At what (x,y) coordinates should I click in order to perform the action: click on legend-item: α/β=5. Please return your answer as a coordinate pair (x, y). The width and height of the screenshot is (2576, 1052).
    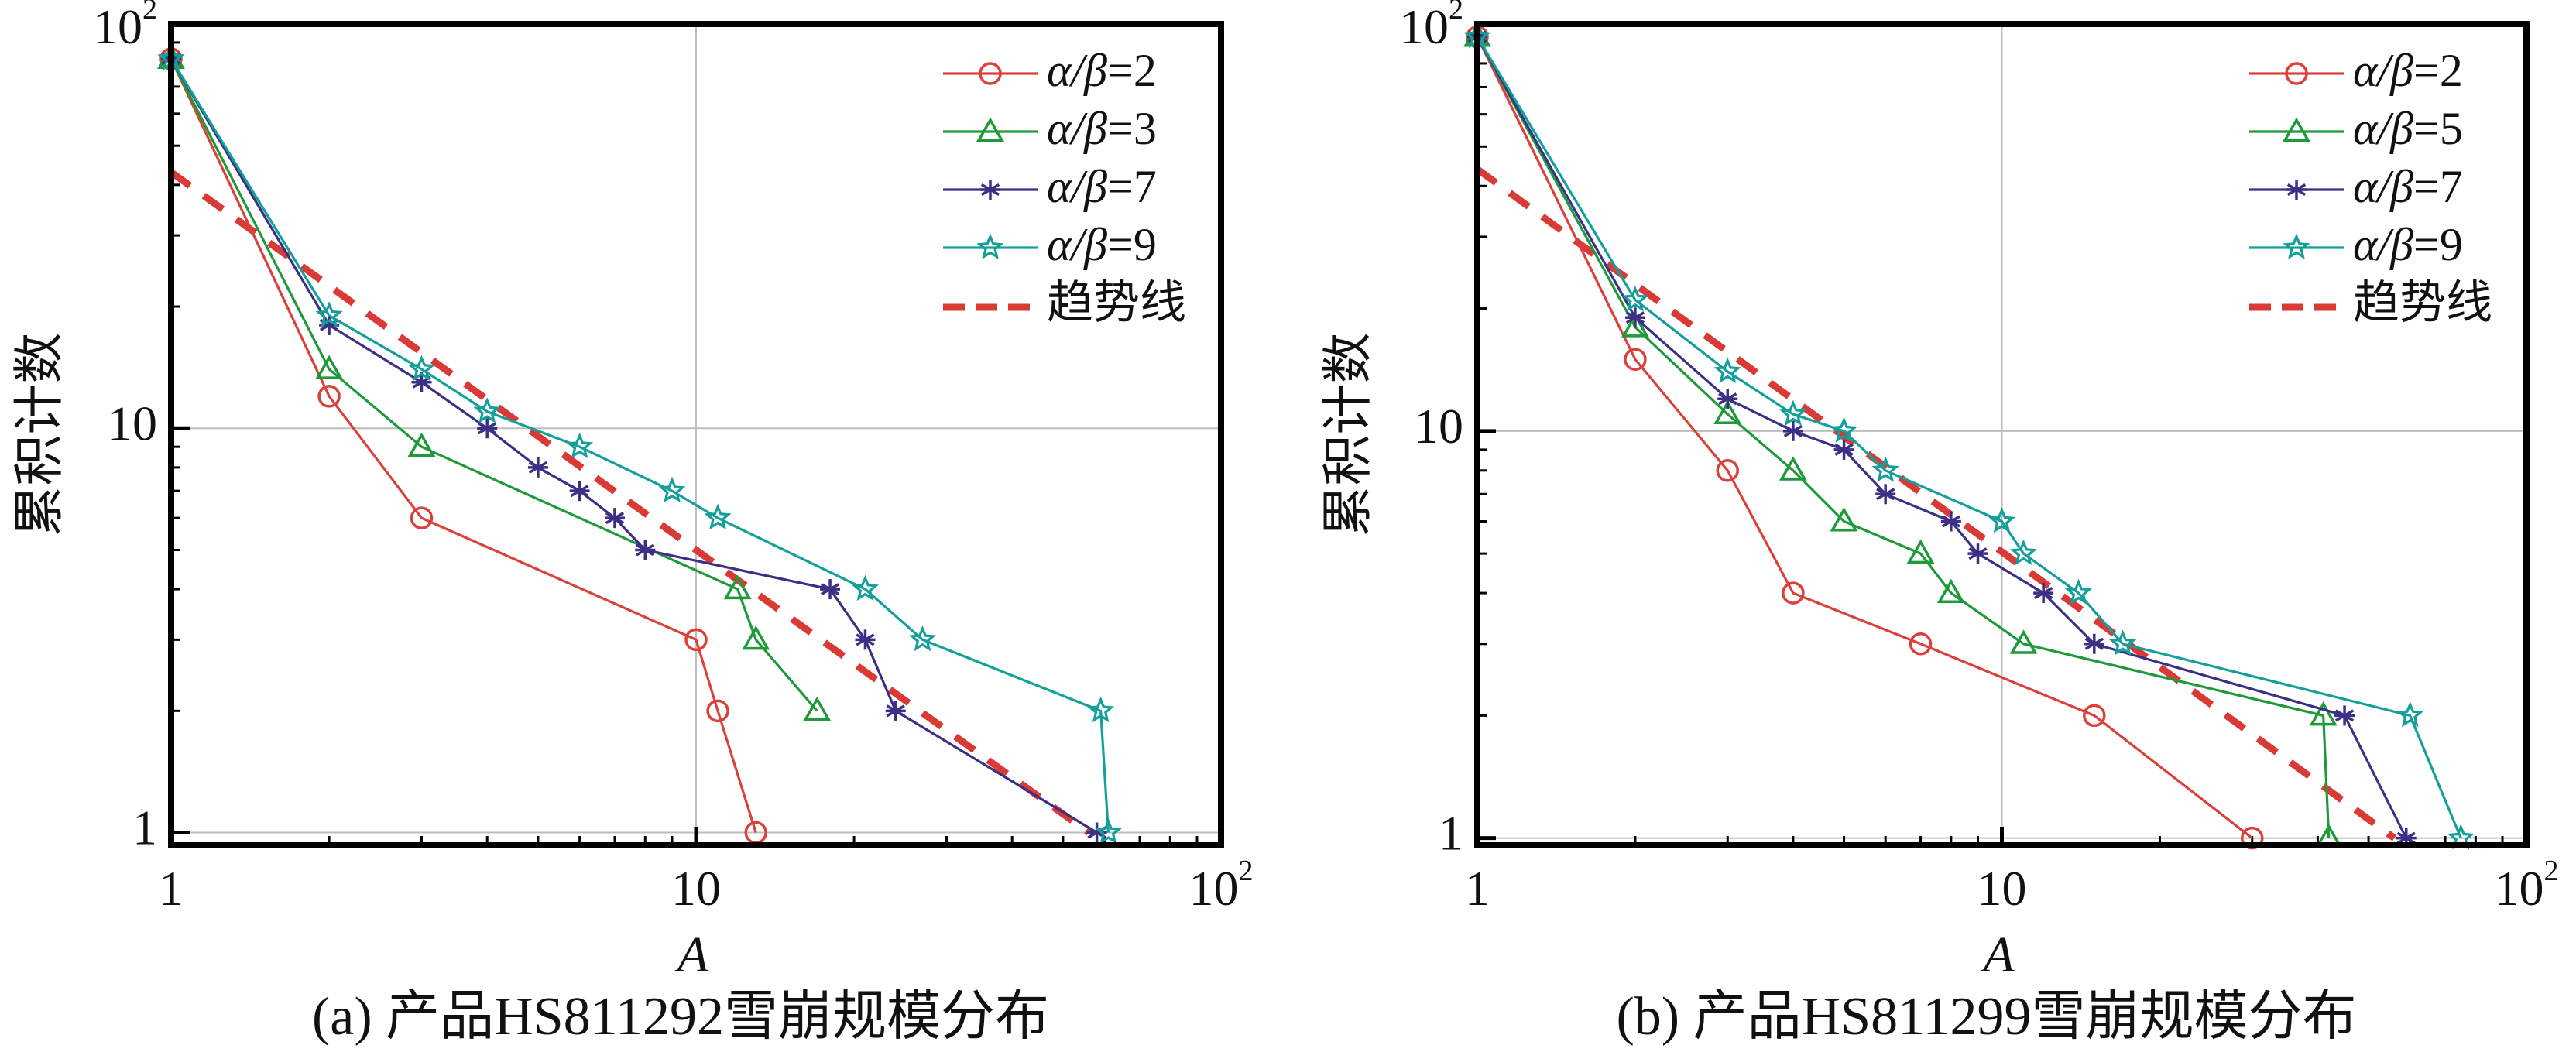
    Looking at the image, I should click on (2356, 128).